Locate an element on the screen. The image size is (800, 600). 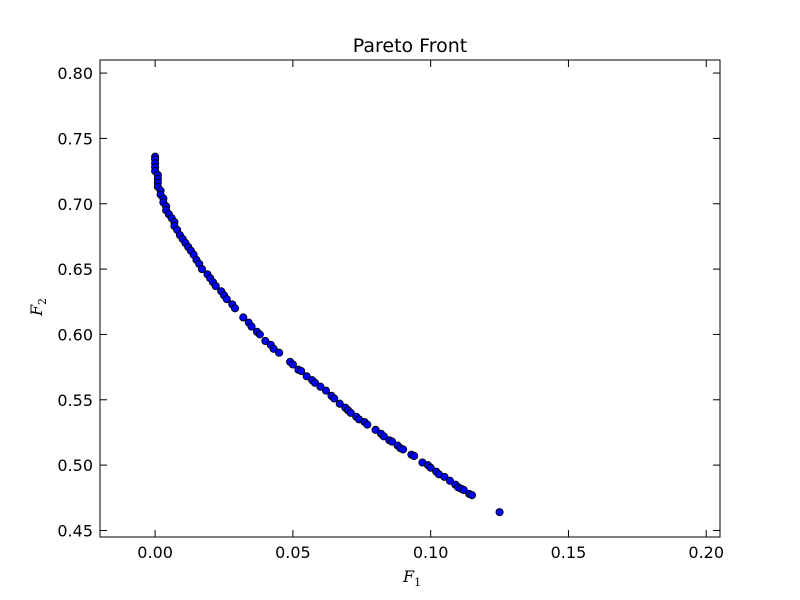
y-axis-label-main: F is located at coordinates (36, 310).